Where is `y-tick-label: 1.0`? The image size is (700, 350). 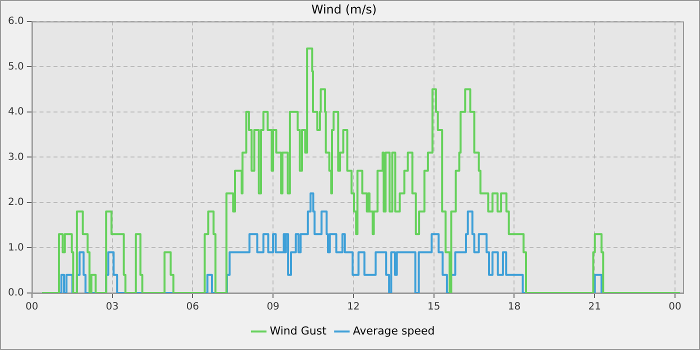
y-tick-label: 1.0 is located at coordinates (16, 248).